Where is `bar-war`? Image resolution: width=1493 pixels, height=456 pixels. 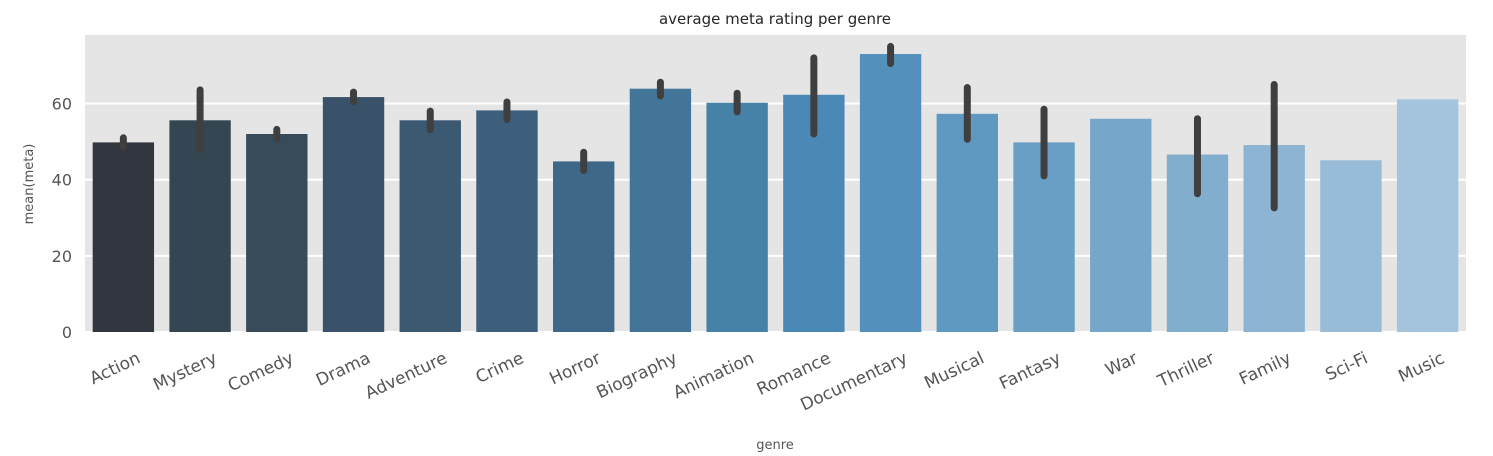 bar-war is located at coordinates (1121, 225).